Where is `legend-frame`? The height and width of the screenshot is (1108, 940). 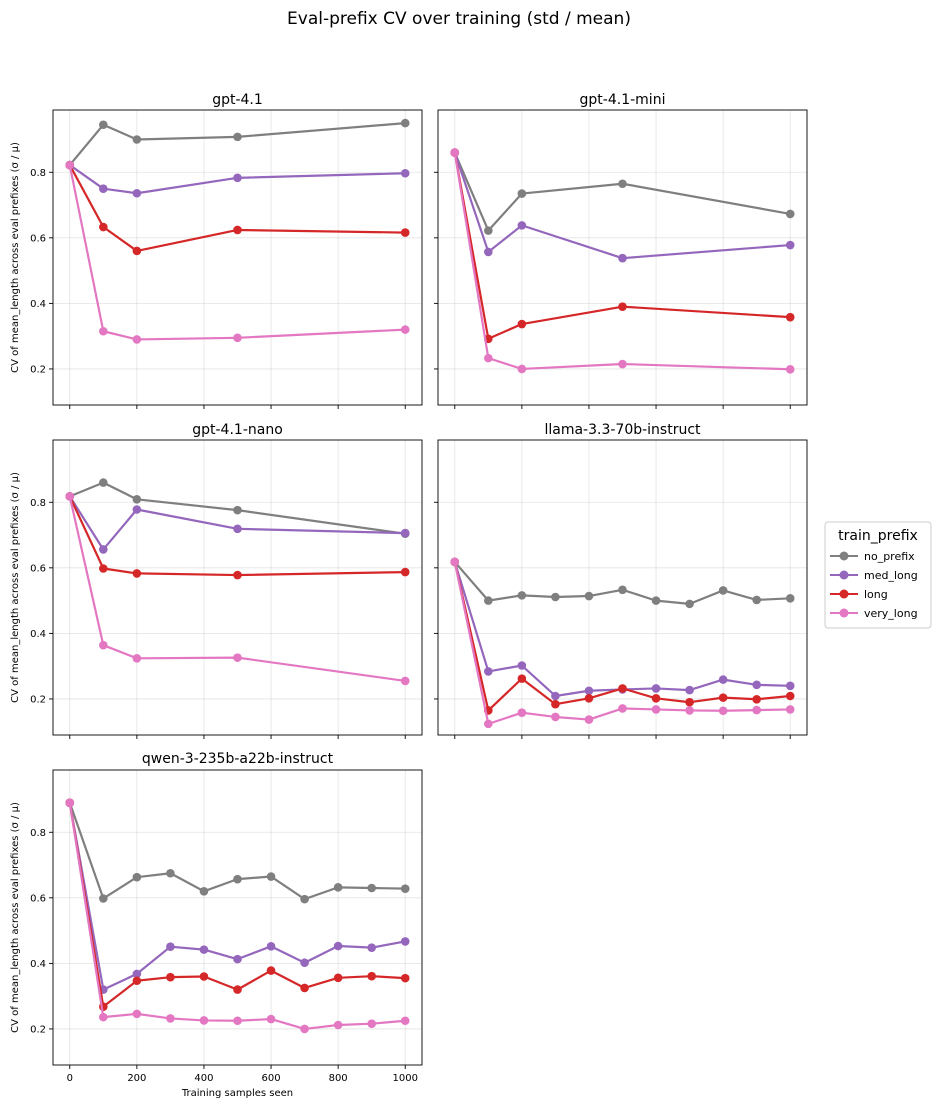
legend-frame is located at coordinates (878, 575).